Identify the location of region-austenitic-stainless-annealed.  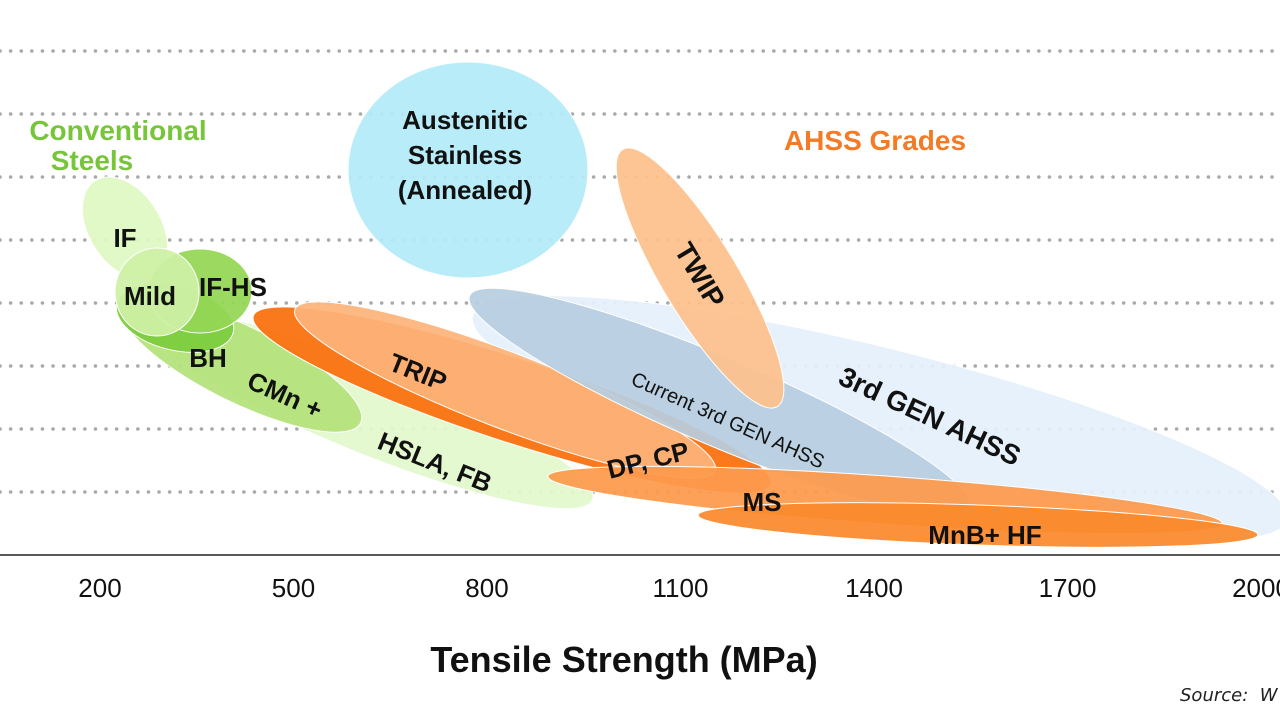
(468, 170).